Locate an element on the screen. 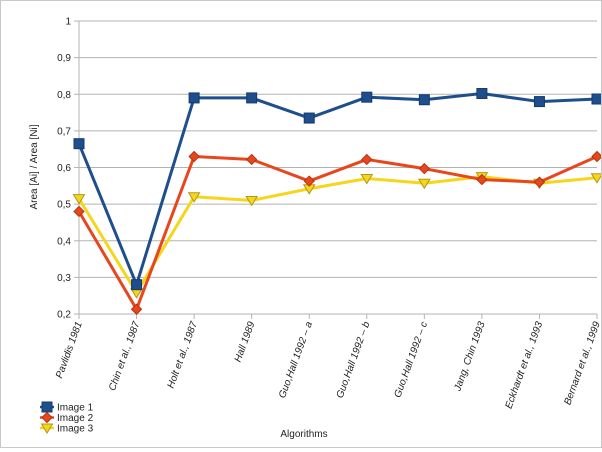  legend-item: Image 3 is located at coordinates (67, 429).